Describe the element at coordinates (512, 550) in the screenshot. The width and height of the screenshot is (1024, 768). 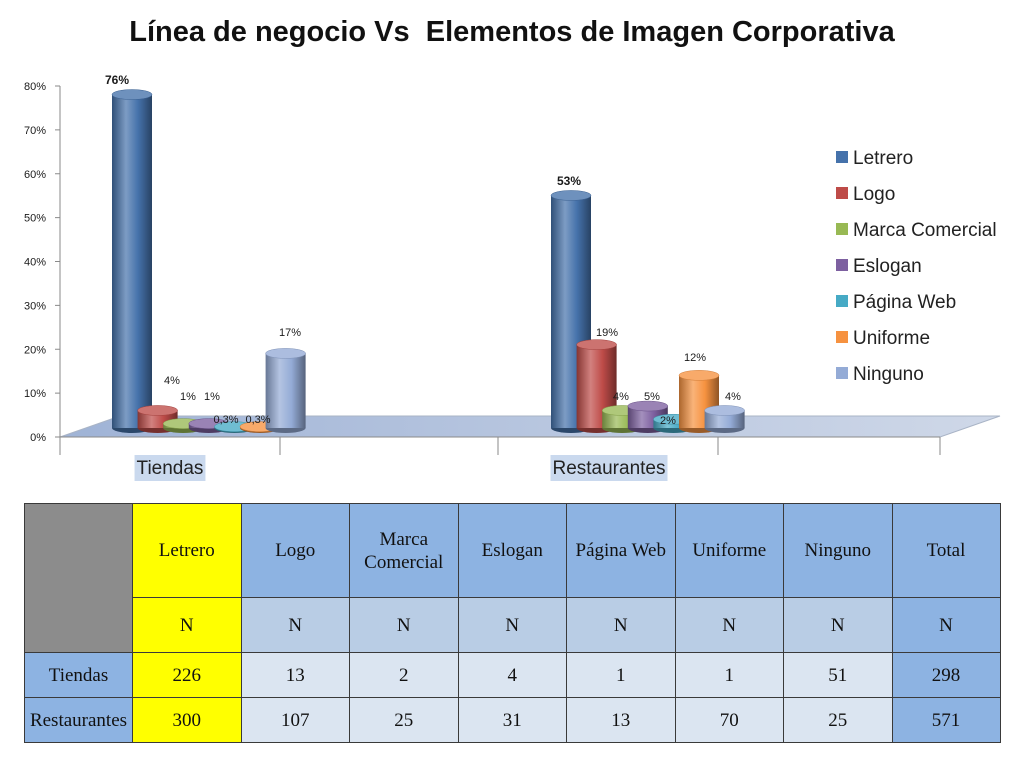
I see `table-header-cell: Eslogan` at that location.